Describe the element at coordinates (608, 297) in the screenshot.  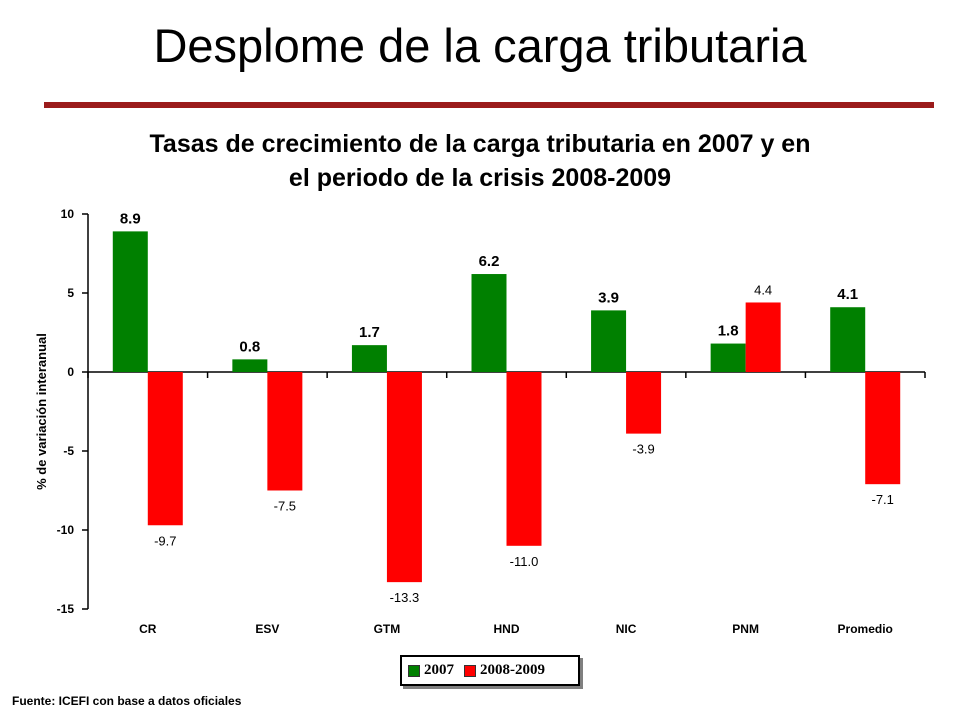
I see `data-label: 3.9` at that location.